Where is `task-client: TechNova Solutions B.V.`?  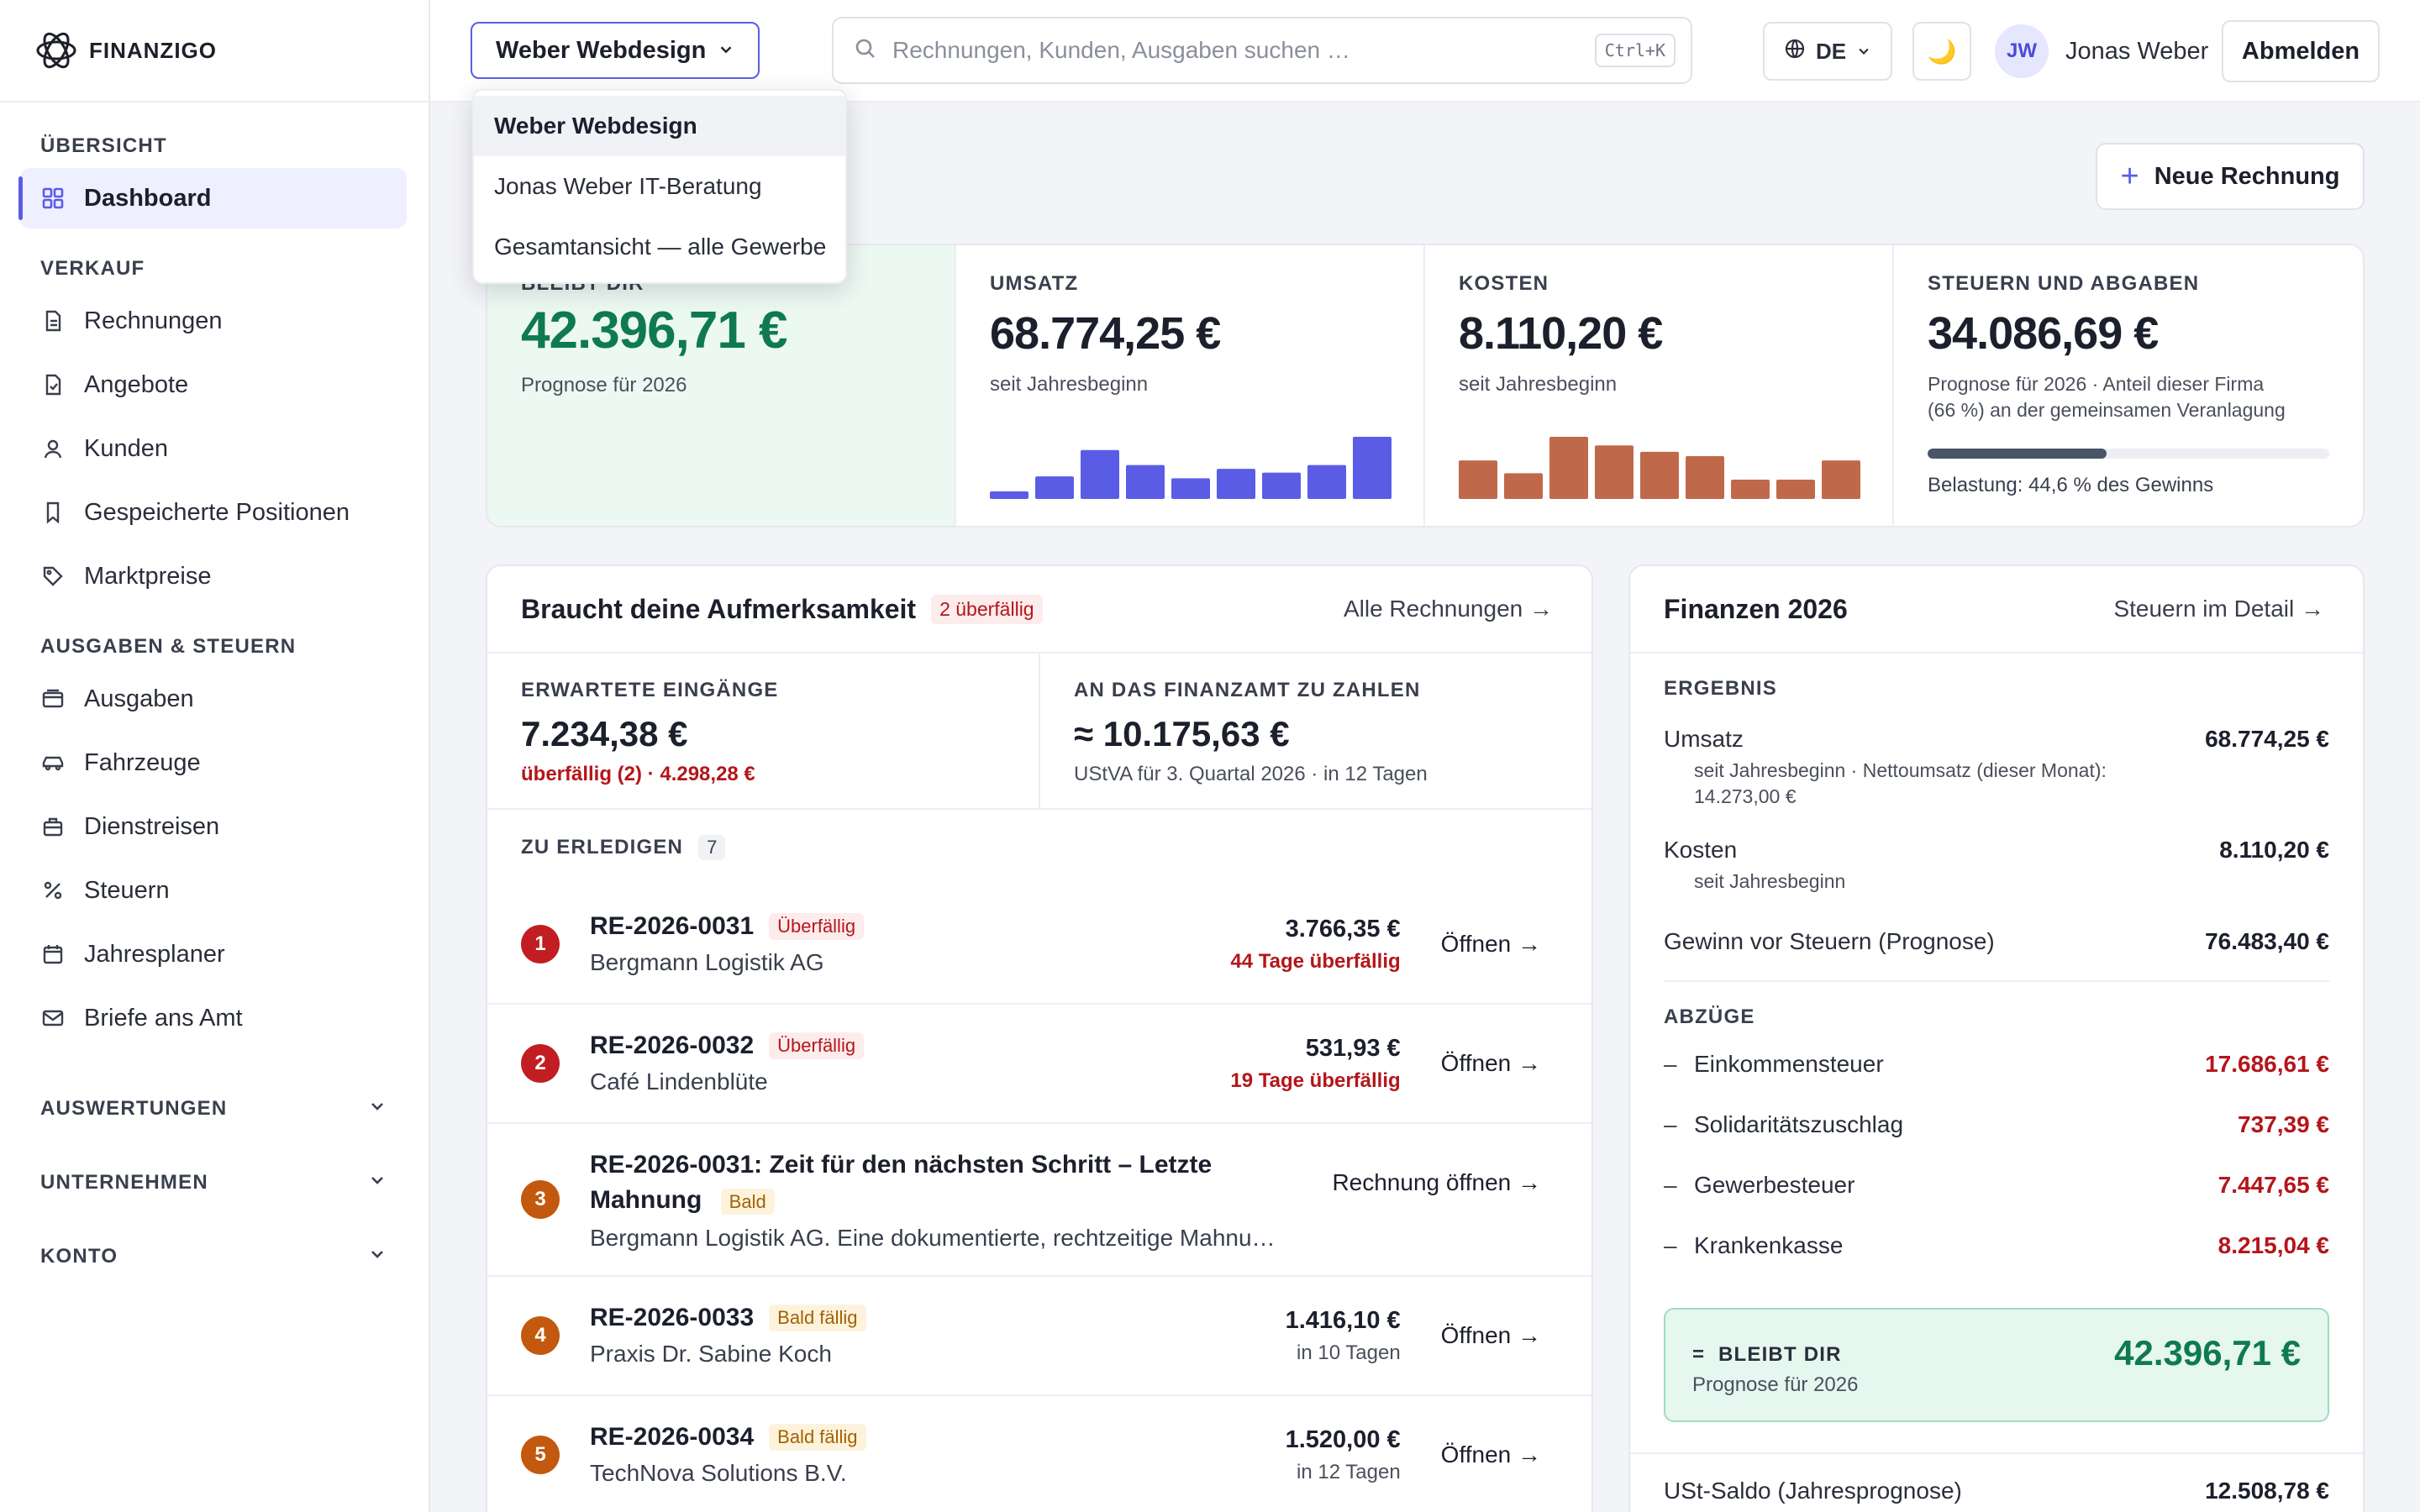 task-client: TechNova Solutions B.V. is located at coordinates (719, 1473).